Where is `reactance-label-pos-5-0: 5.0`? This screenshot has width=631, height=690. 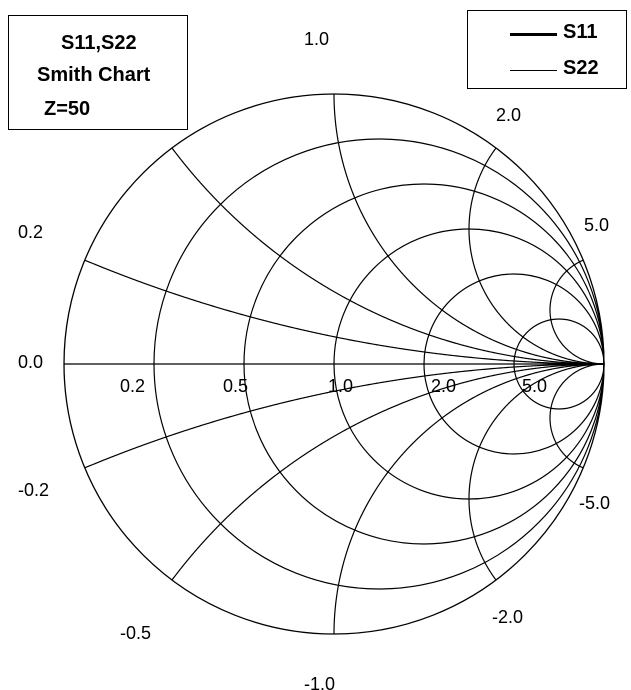 reactance-label-pos-5-0: 5.0 is located at coordinates (596, 225).